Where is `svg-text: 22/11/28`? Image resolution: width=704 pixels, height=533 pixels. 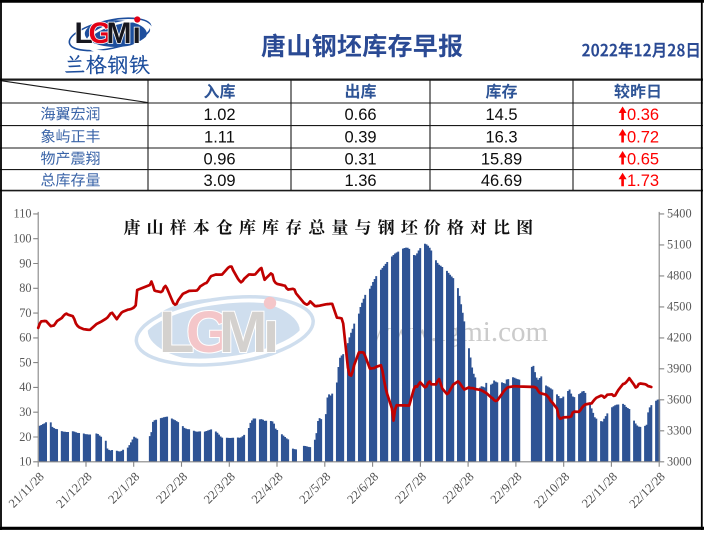
svg-text: 22/11/28 is located at coordinates (599, 490).